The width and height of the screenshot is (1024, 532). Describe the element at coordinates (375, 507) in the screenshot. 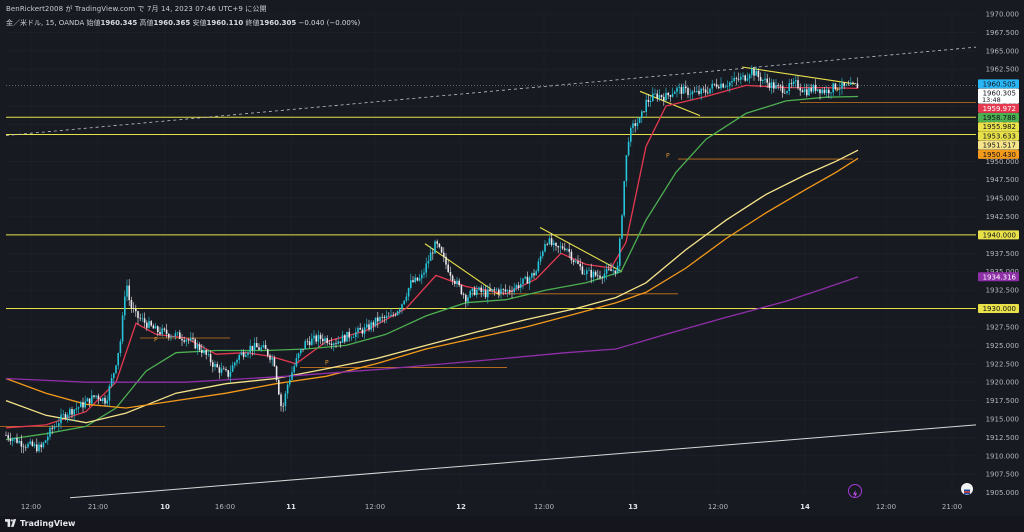

I see `time-tick-label: 12:00` at that location.